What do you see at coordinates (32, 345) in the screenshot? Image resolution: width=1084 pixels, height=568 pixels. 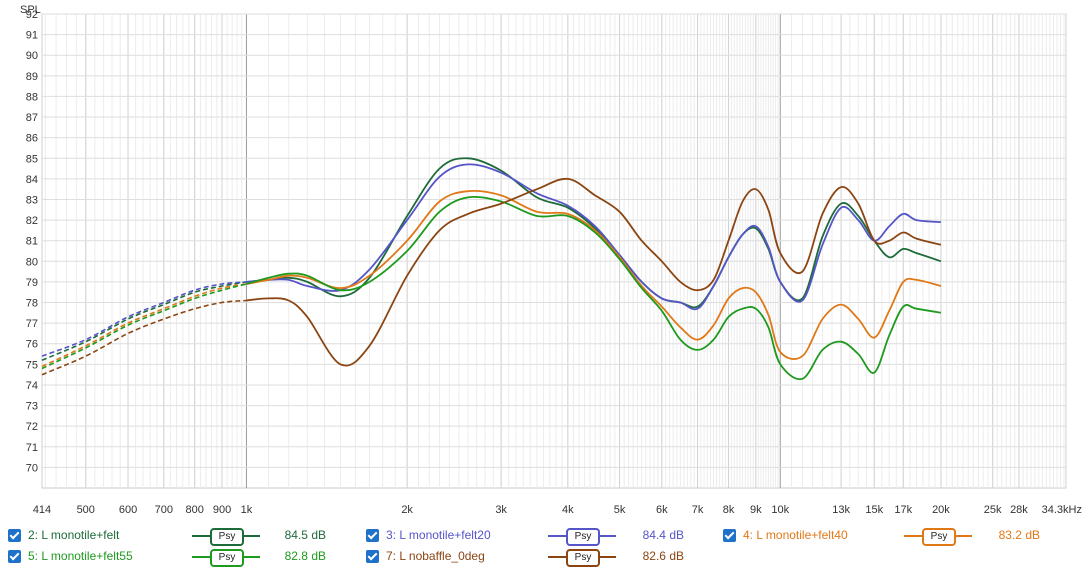 I see `y-tick-label: 76` at bounding box center [32, 345].